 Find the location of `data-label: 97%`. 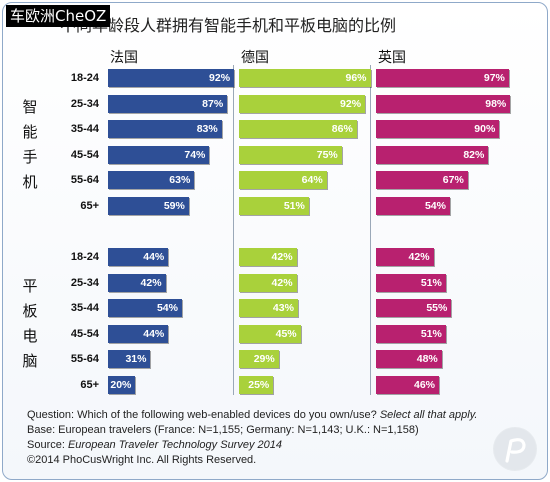

data-label: 97% is located at coordinates (494, 78).